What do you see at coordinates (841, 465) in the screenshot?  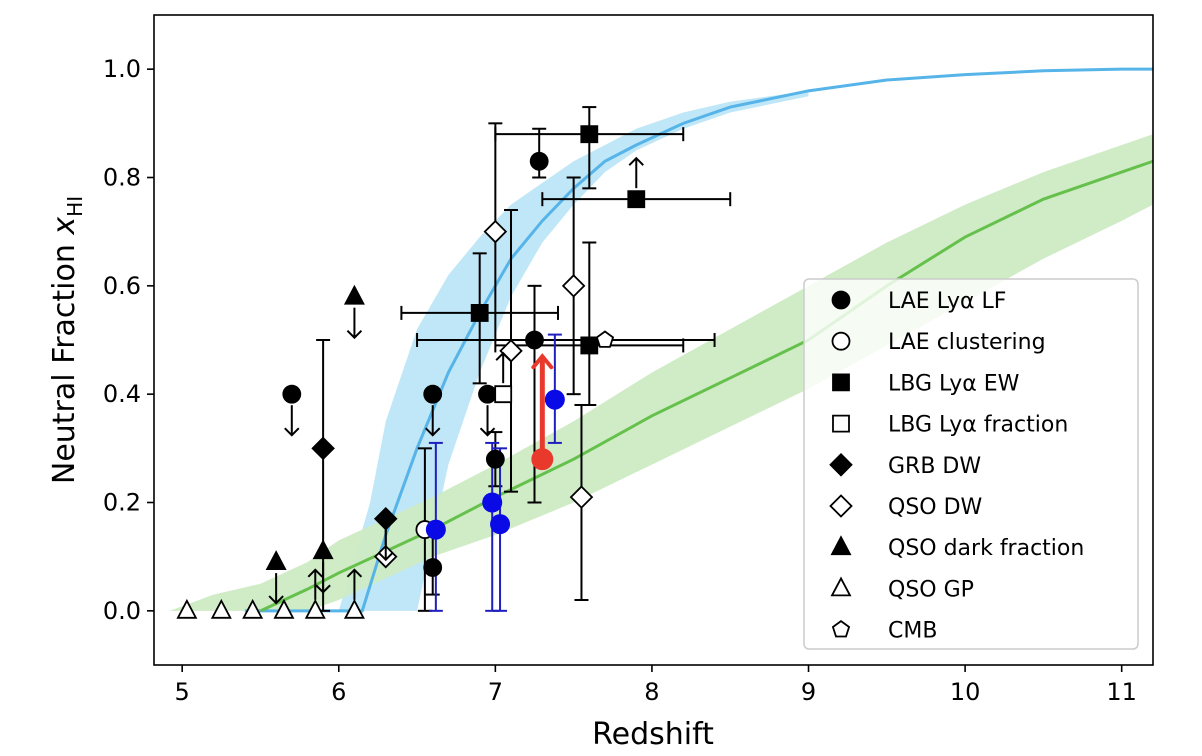 I see `legend-marker-grb-dw` at bounding box center [841, 465].